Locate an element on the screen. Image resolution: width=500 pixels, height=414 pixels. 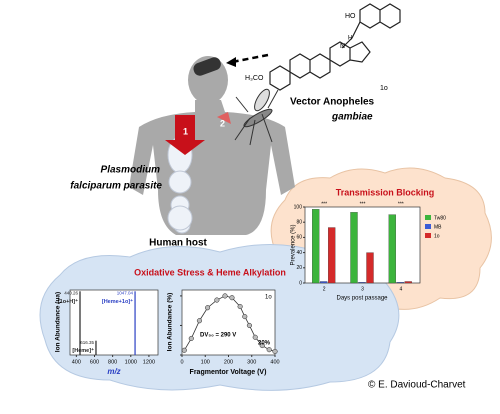
host-label: Human host is located at coordinates (178, 243).